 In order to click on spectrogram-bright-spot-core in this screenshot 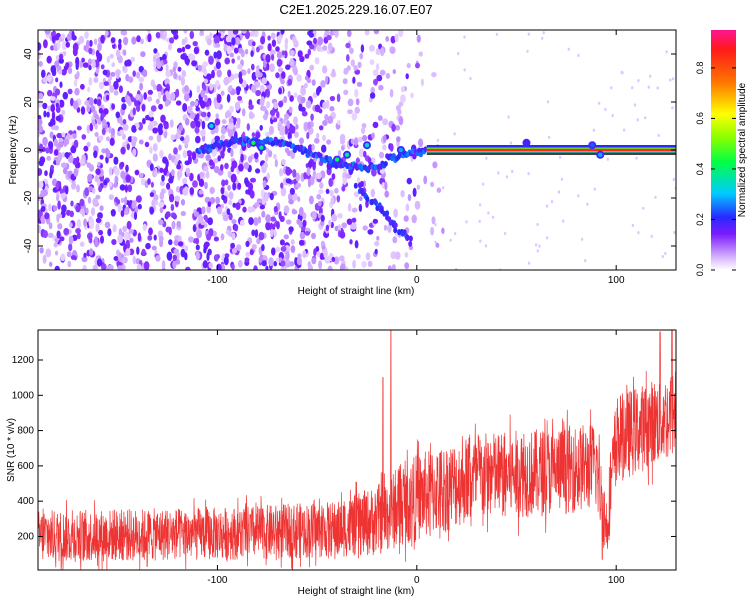, I will do `click(261, 147)`.